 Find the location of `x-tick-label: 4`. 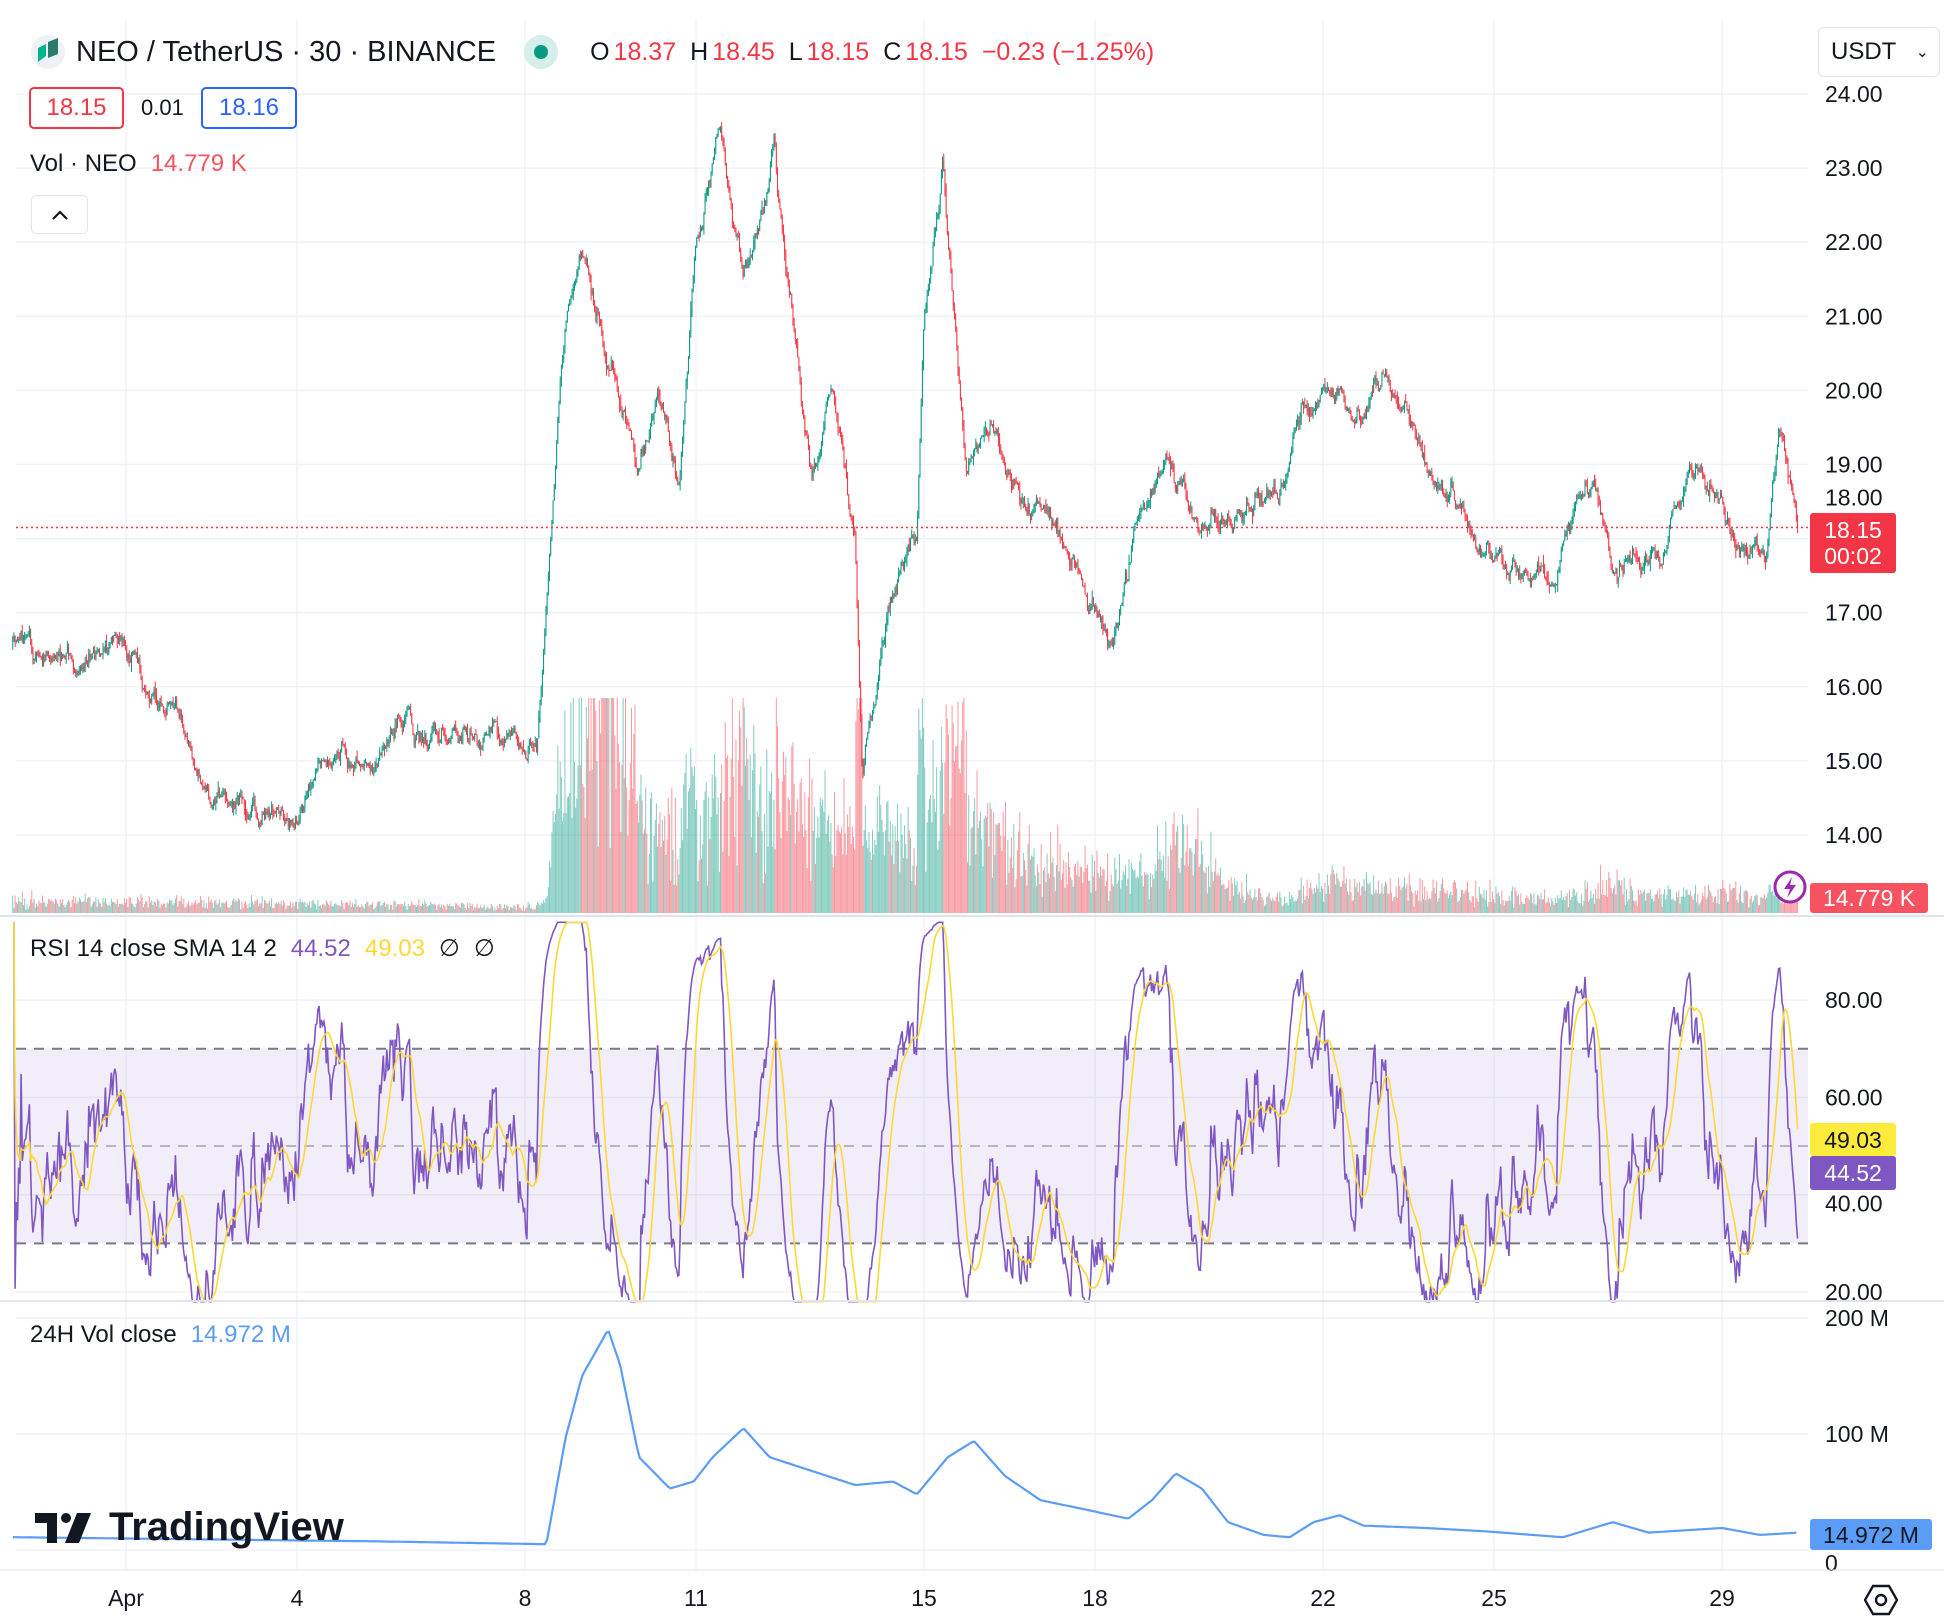

x-tick-label: 4 is located at coordinates (297, 1598).